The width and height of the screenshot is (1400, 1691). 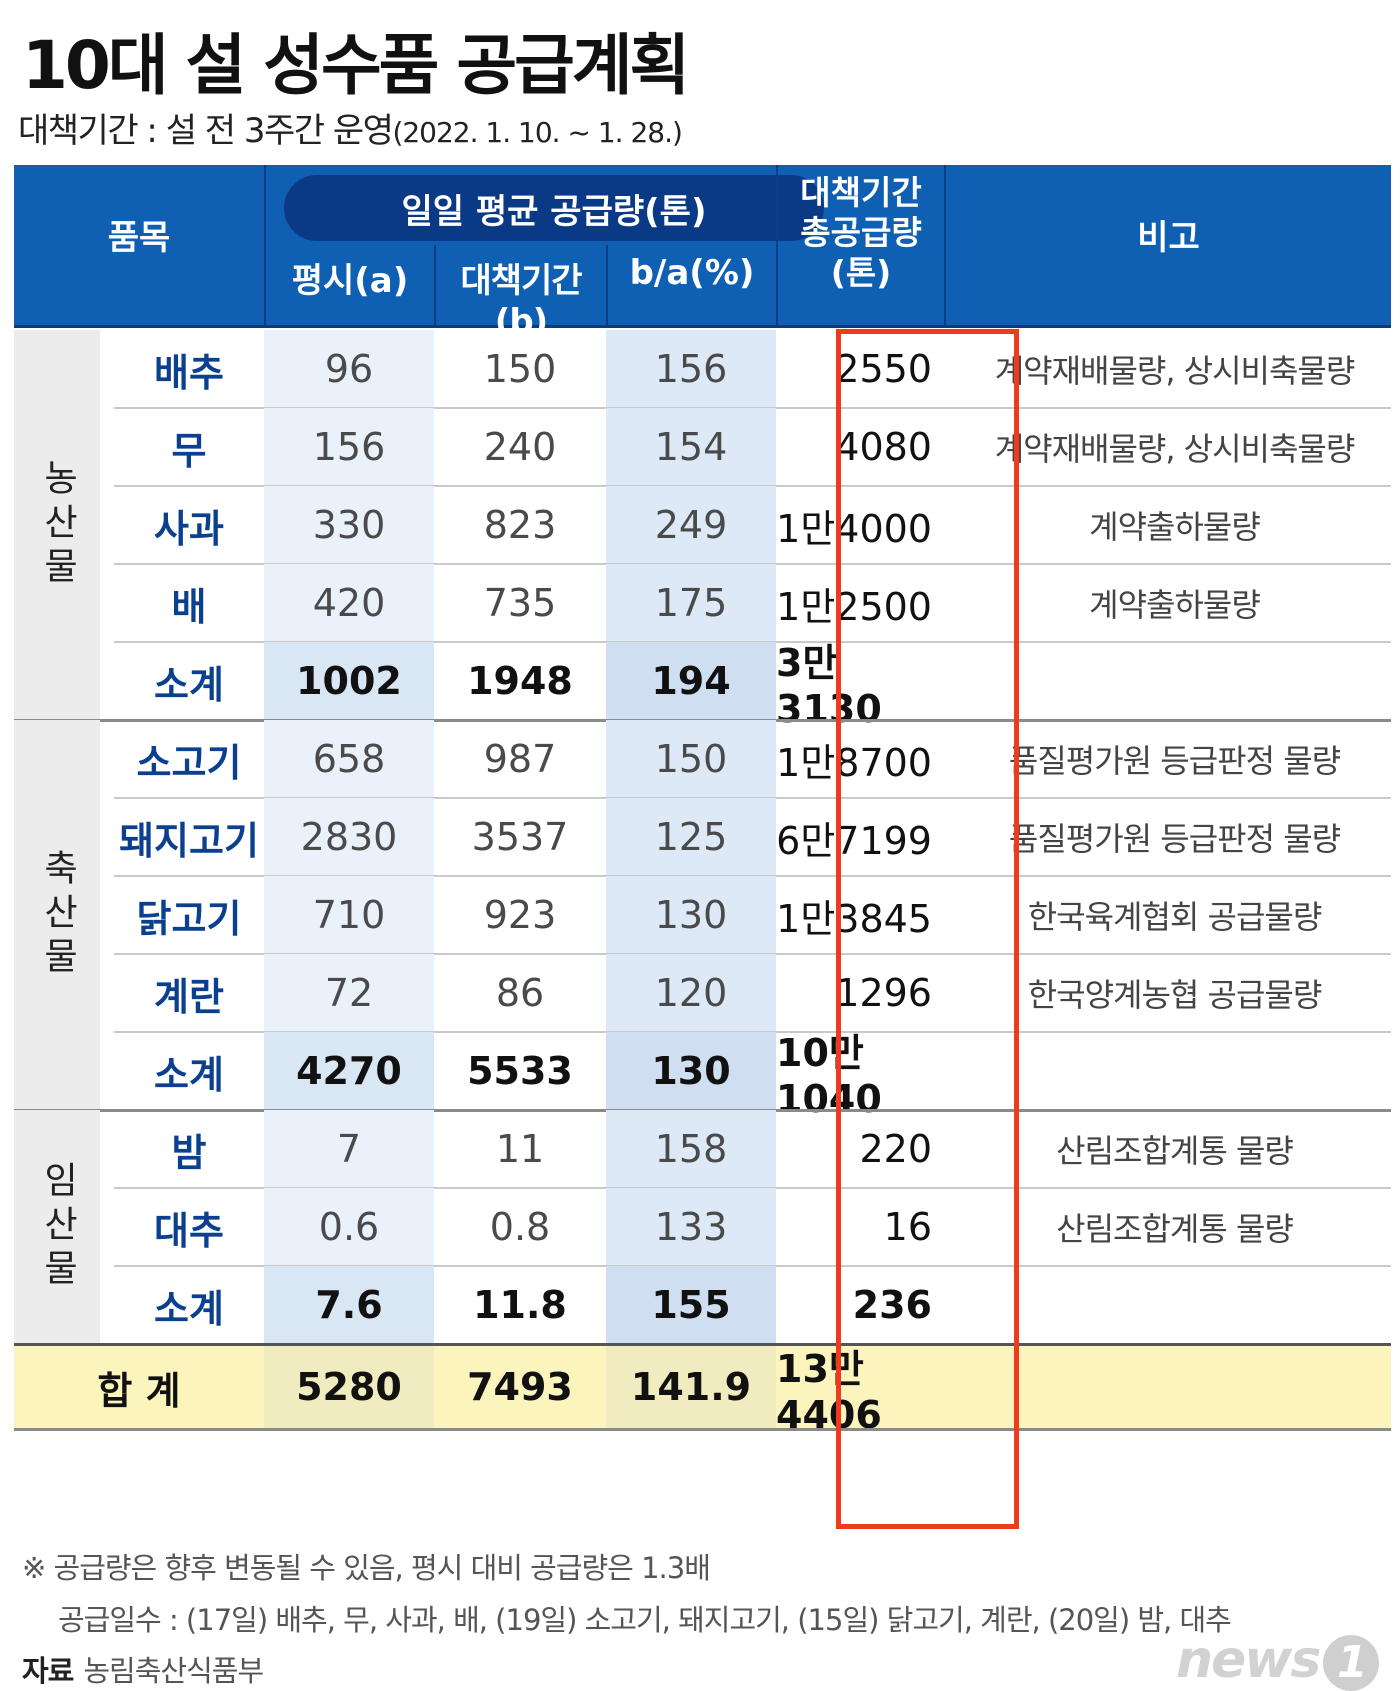 What do you see at coordinates (520, 1387) in the screenshot?
I see `sum-cell-b: 7493` at bounding box center [520, 1387].